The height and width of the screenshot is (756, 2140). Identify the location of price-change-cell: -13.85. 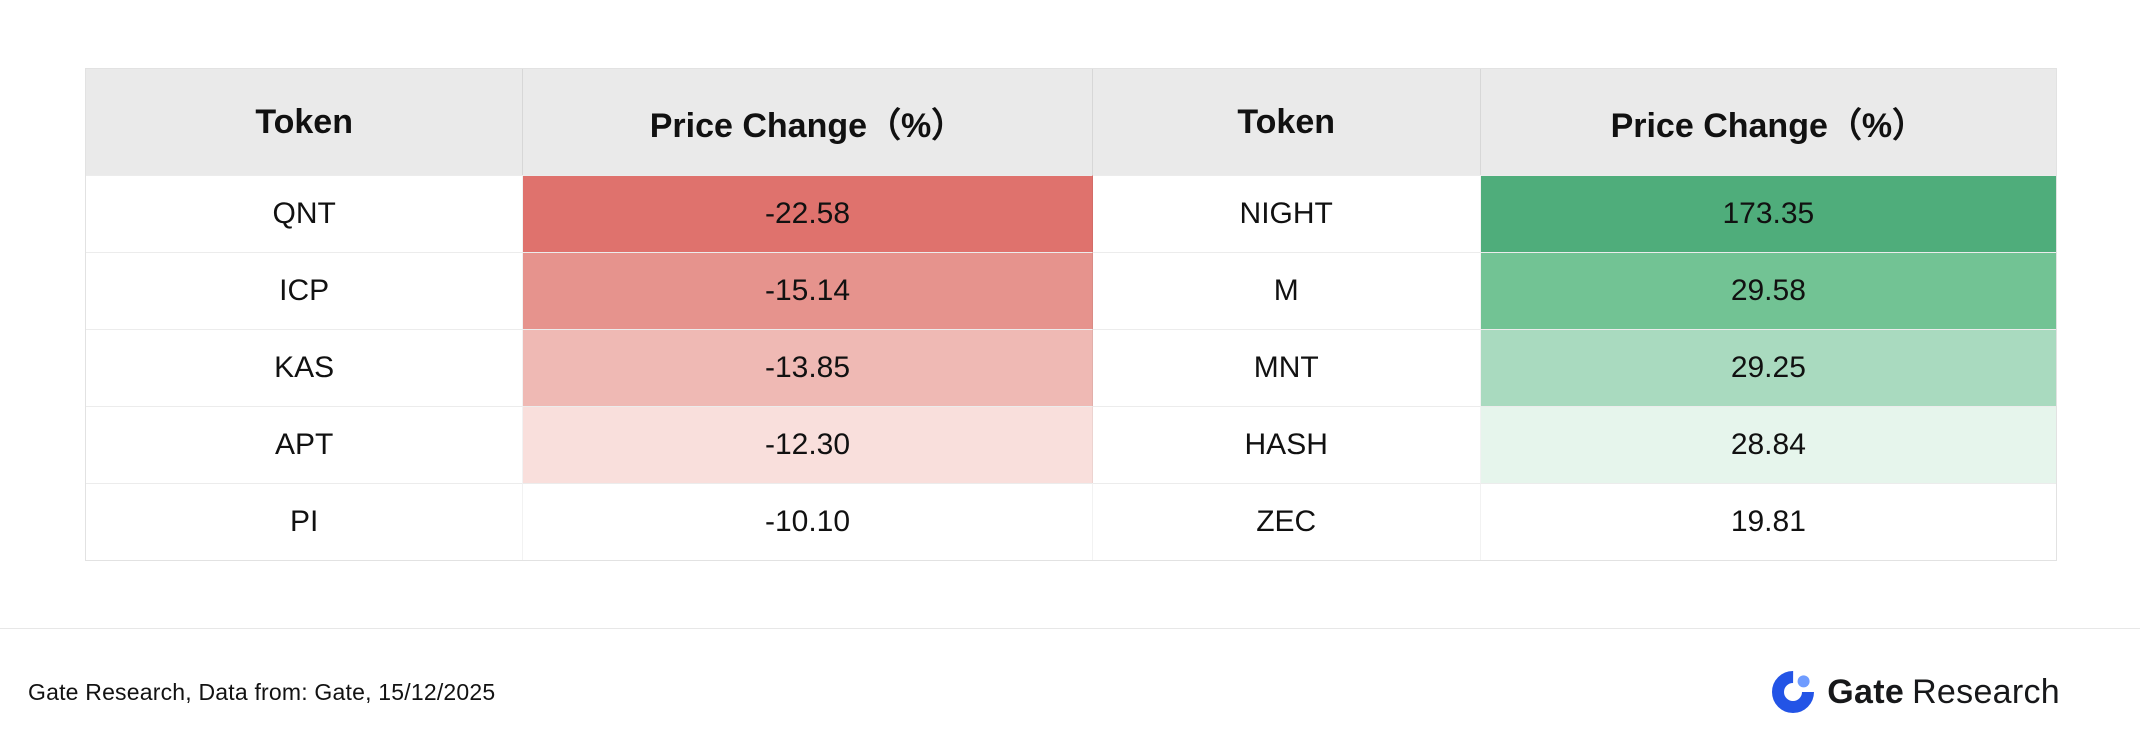
(808, 367).